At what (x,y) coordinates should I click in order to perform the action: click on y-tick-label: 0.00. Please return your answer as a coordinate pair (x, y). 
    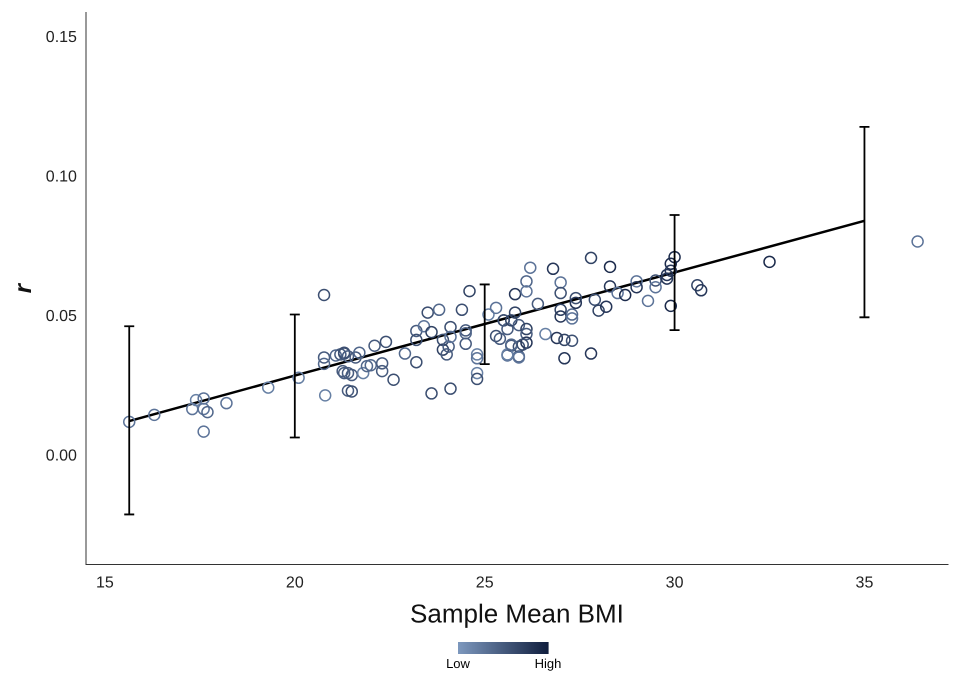
    Looking at the image, I should click on (62, 455).